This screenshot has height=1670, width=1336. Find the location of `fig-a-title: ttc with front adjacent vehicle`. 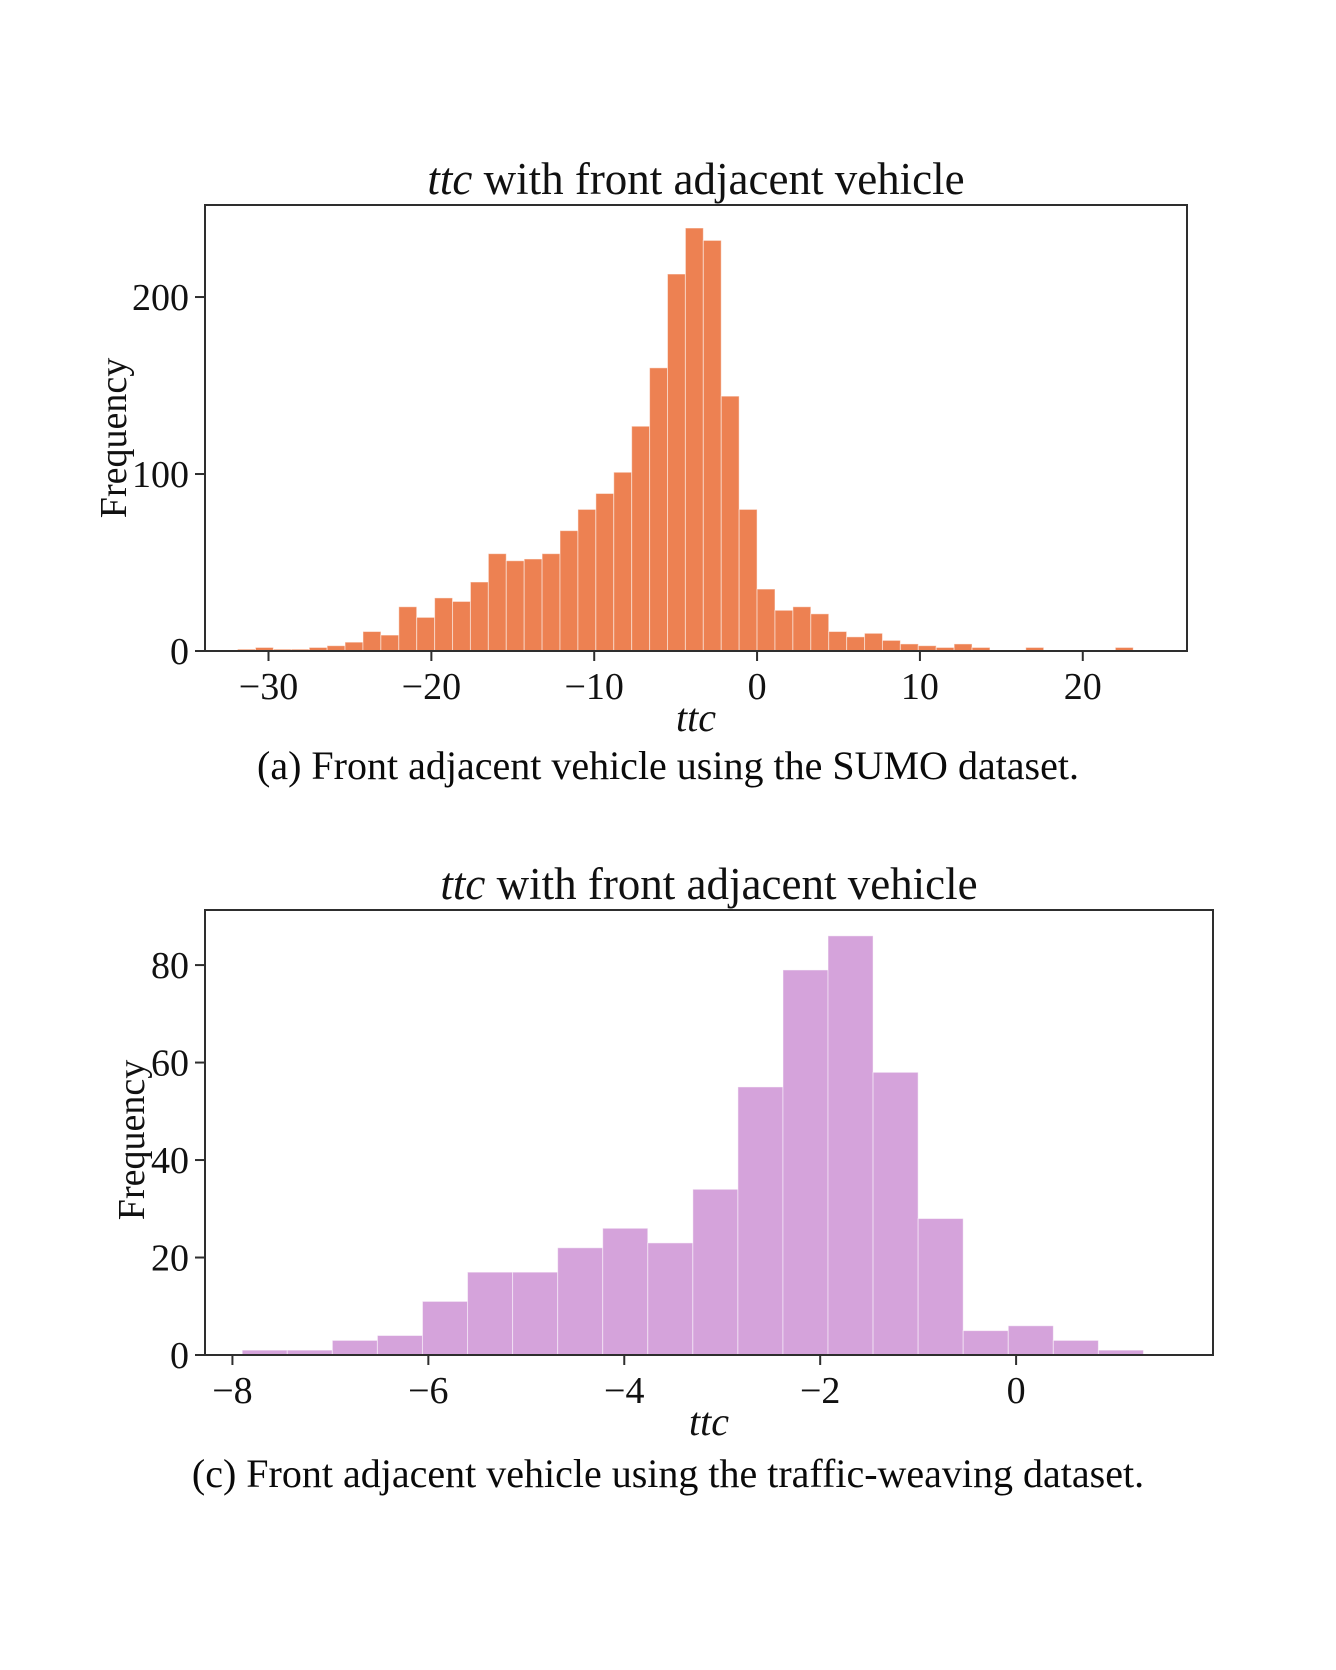

fig-a-title: ttc with front adjacent vehicle is located at coordinates (696, 179).